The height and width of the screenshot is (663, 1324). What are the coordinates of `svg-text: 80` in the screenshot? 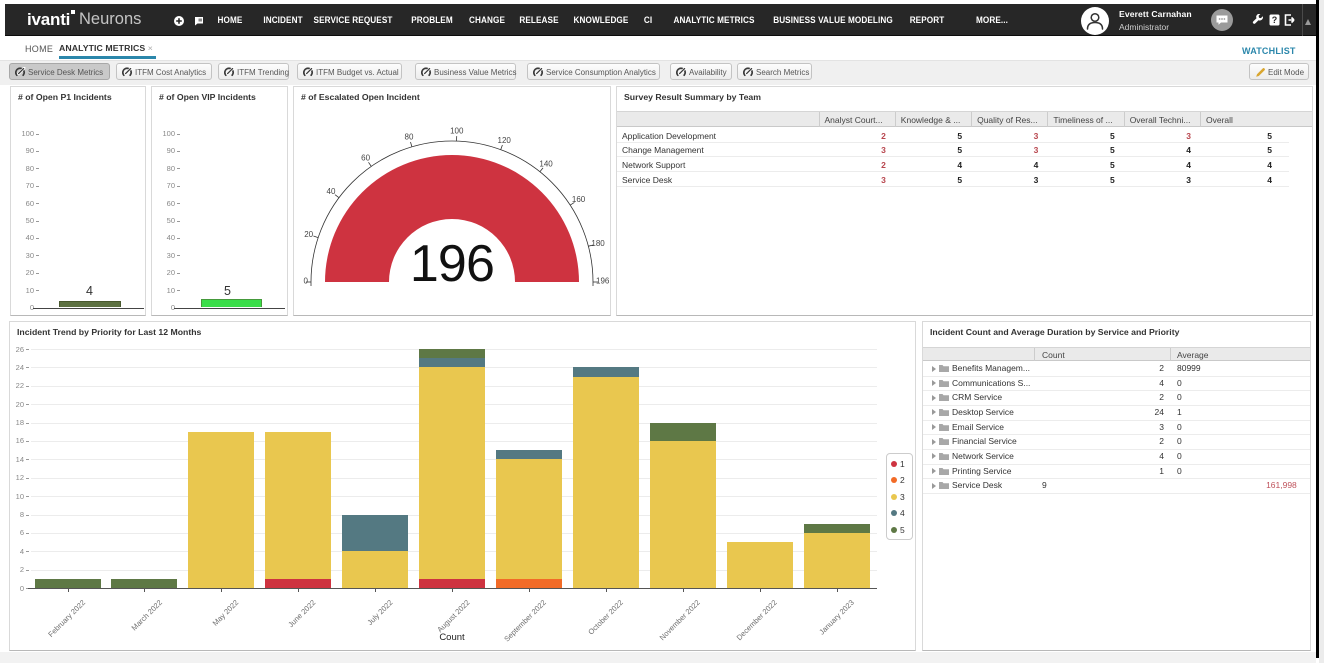 It's located at (409, 137).